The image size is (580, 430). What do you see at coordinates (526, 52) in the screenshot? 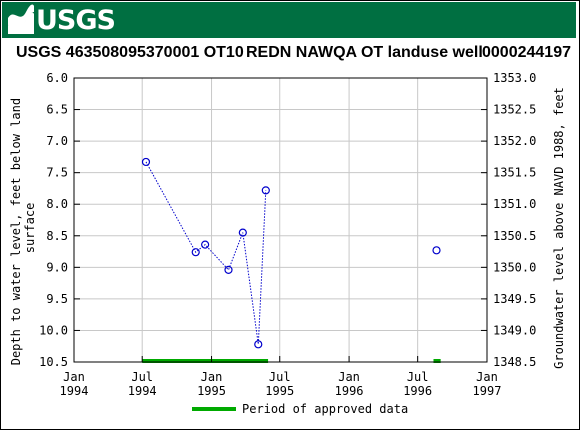
I see `station-number: 0000244197` at bounding box center [526, 52].